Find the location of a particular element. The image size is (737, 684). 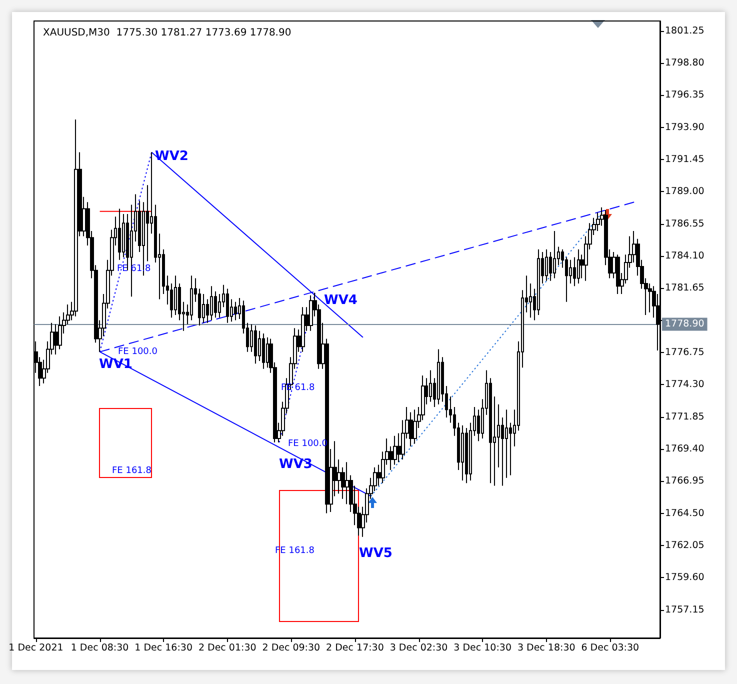

y-tick-label: 1791.45 is located at coordinates (684, 159).